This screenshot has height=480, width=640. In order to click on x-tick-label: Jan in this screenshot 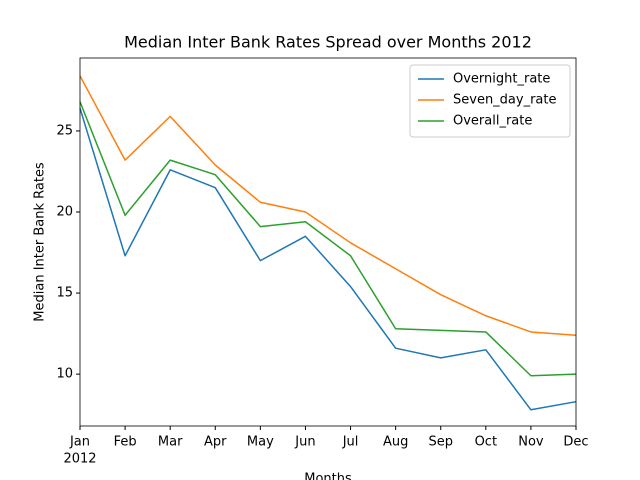, I will do `click(79, 442)`.